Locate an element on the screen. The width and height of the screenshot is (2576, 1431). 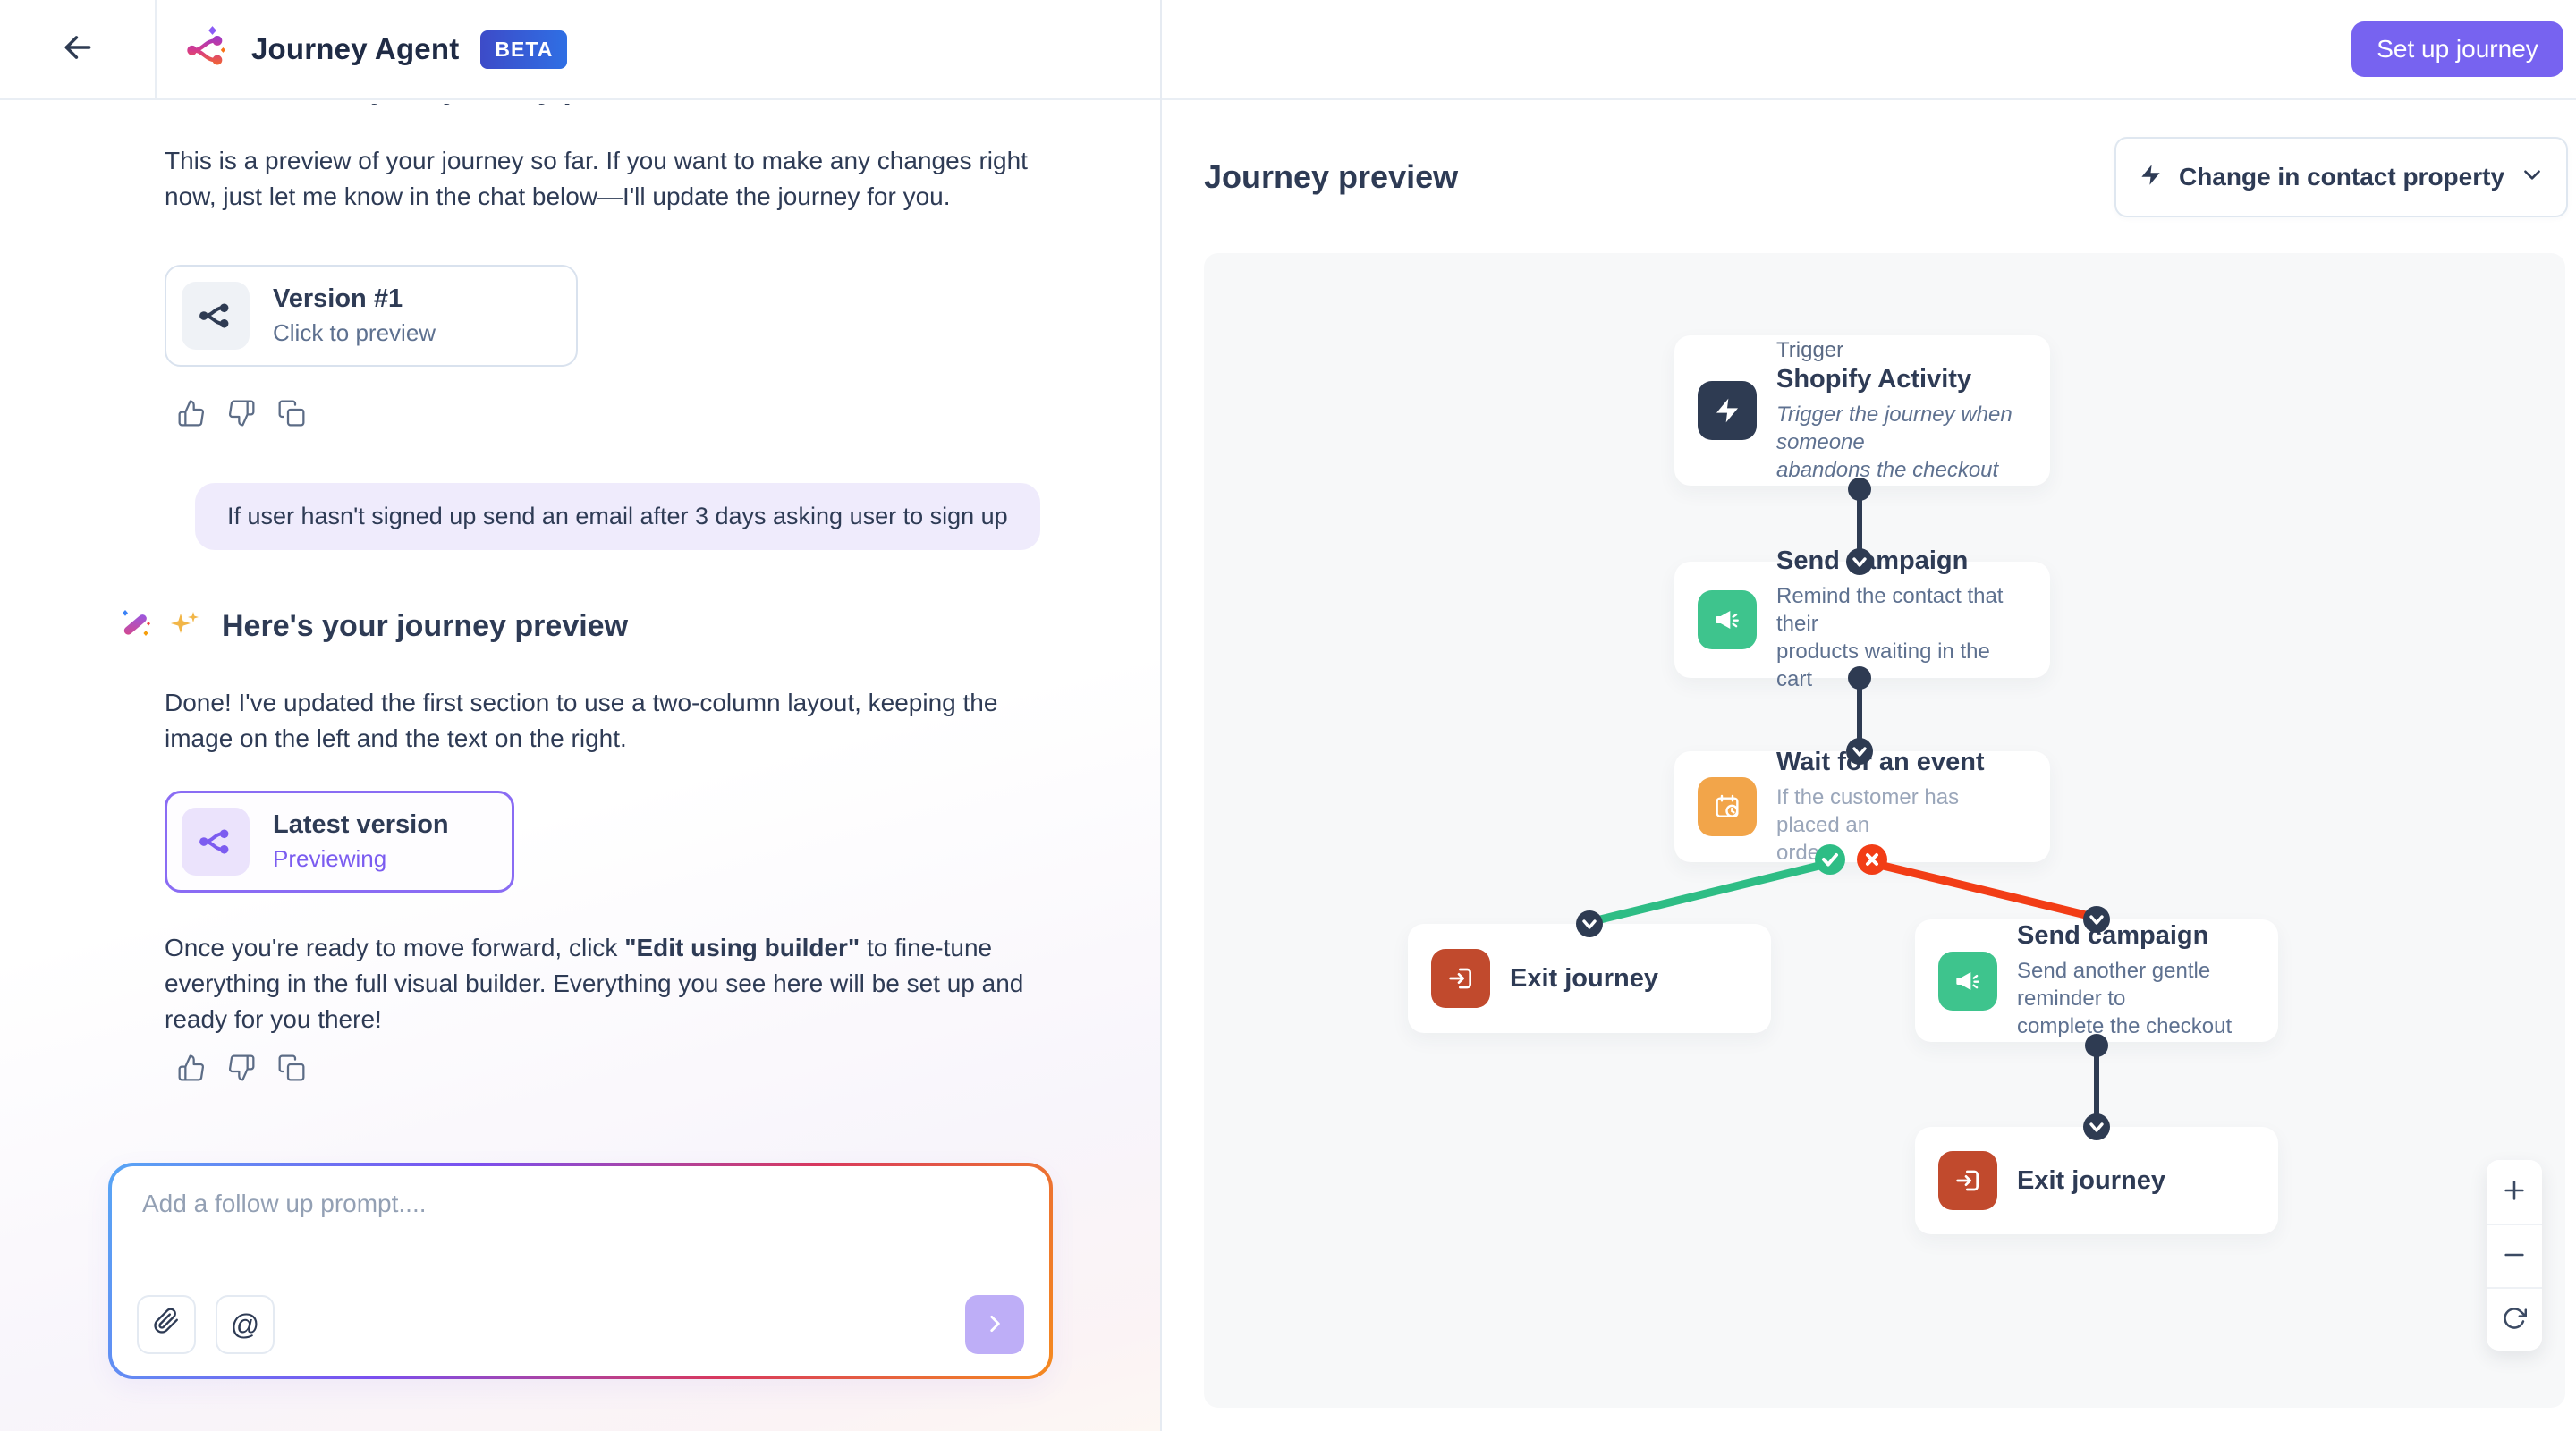
previous-heading-text: Here's your journey preview is located at coordinates (473, 105).